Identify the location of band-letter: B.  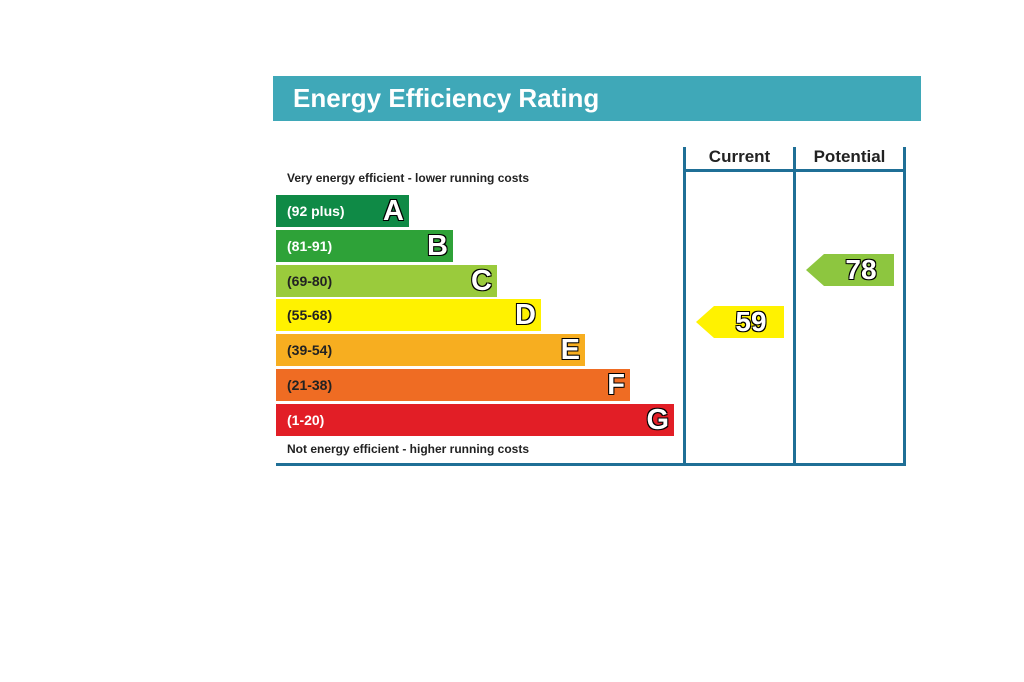
(437, 245).